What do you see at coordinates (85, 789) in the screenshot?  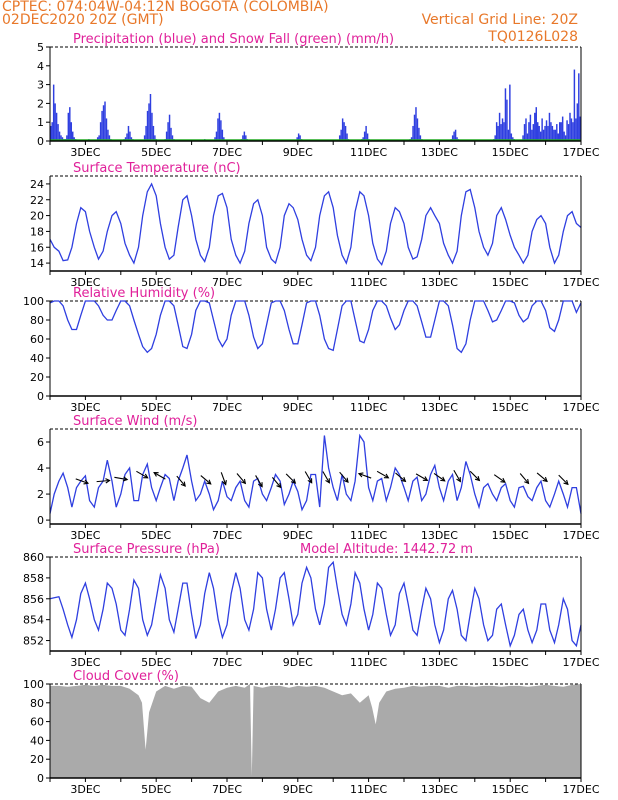 I see `cloud-xtick-label: 3DEC` at bounding box center [85, 789].